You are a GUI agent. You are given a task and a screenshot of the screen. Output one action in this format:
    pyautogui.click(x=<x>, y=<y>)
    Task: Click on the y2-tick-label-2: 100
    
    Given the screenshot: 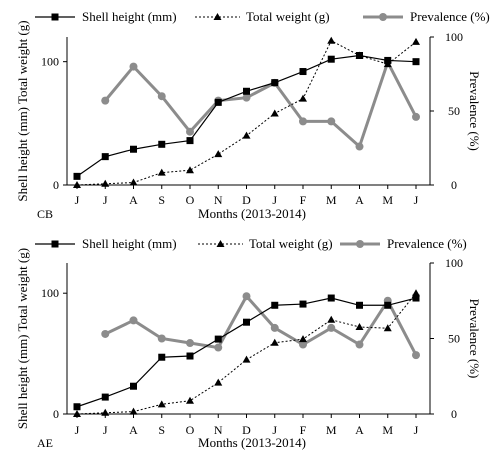 What is the action you would take?
    pyautogui.click(x=454, y=263)
    